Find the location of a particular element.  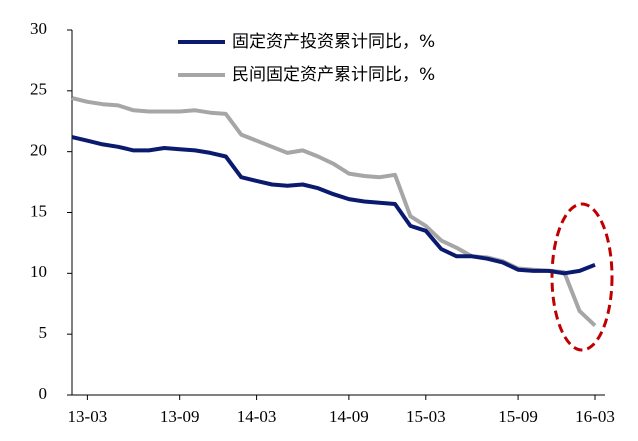

x-tick-label: 15-09 is located at coordinates (518, 416).